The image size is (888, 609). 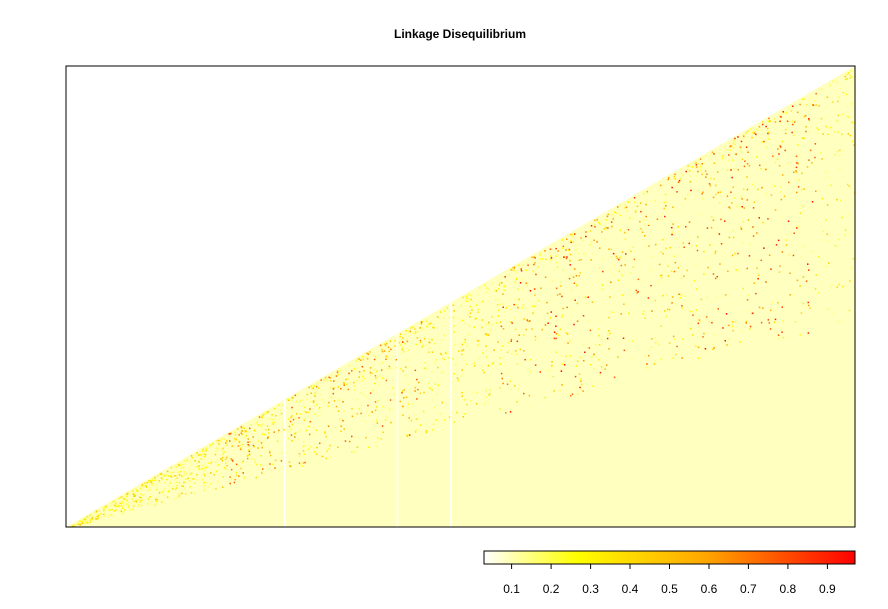 What do you see at coordinates (397, 430) in the screenshot?
I see `missing-value-column` at bounding box center [397, 430].